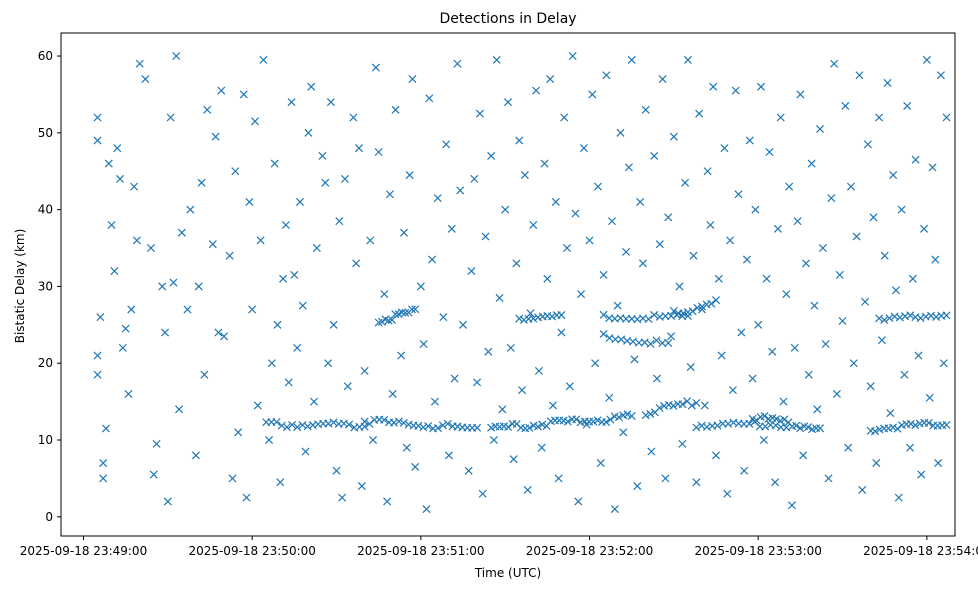 The image size is (978, 590). What do you see at coordinates (589, 551) in the screenshot?
I see `x-tick-label: 2025-09-18 23:52:00` at bounding box center [589, 551].